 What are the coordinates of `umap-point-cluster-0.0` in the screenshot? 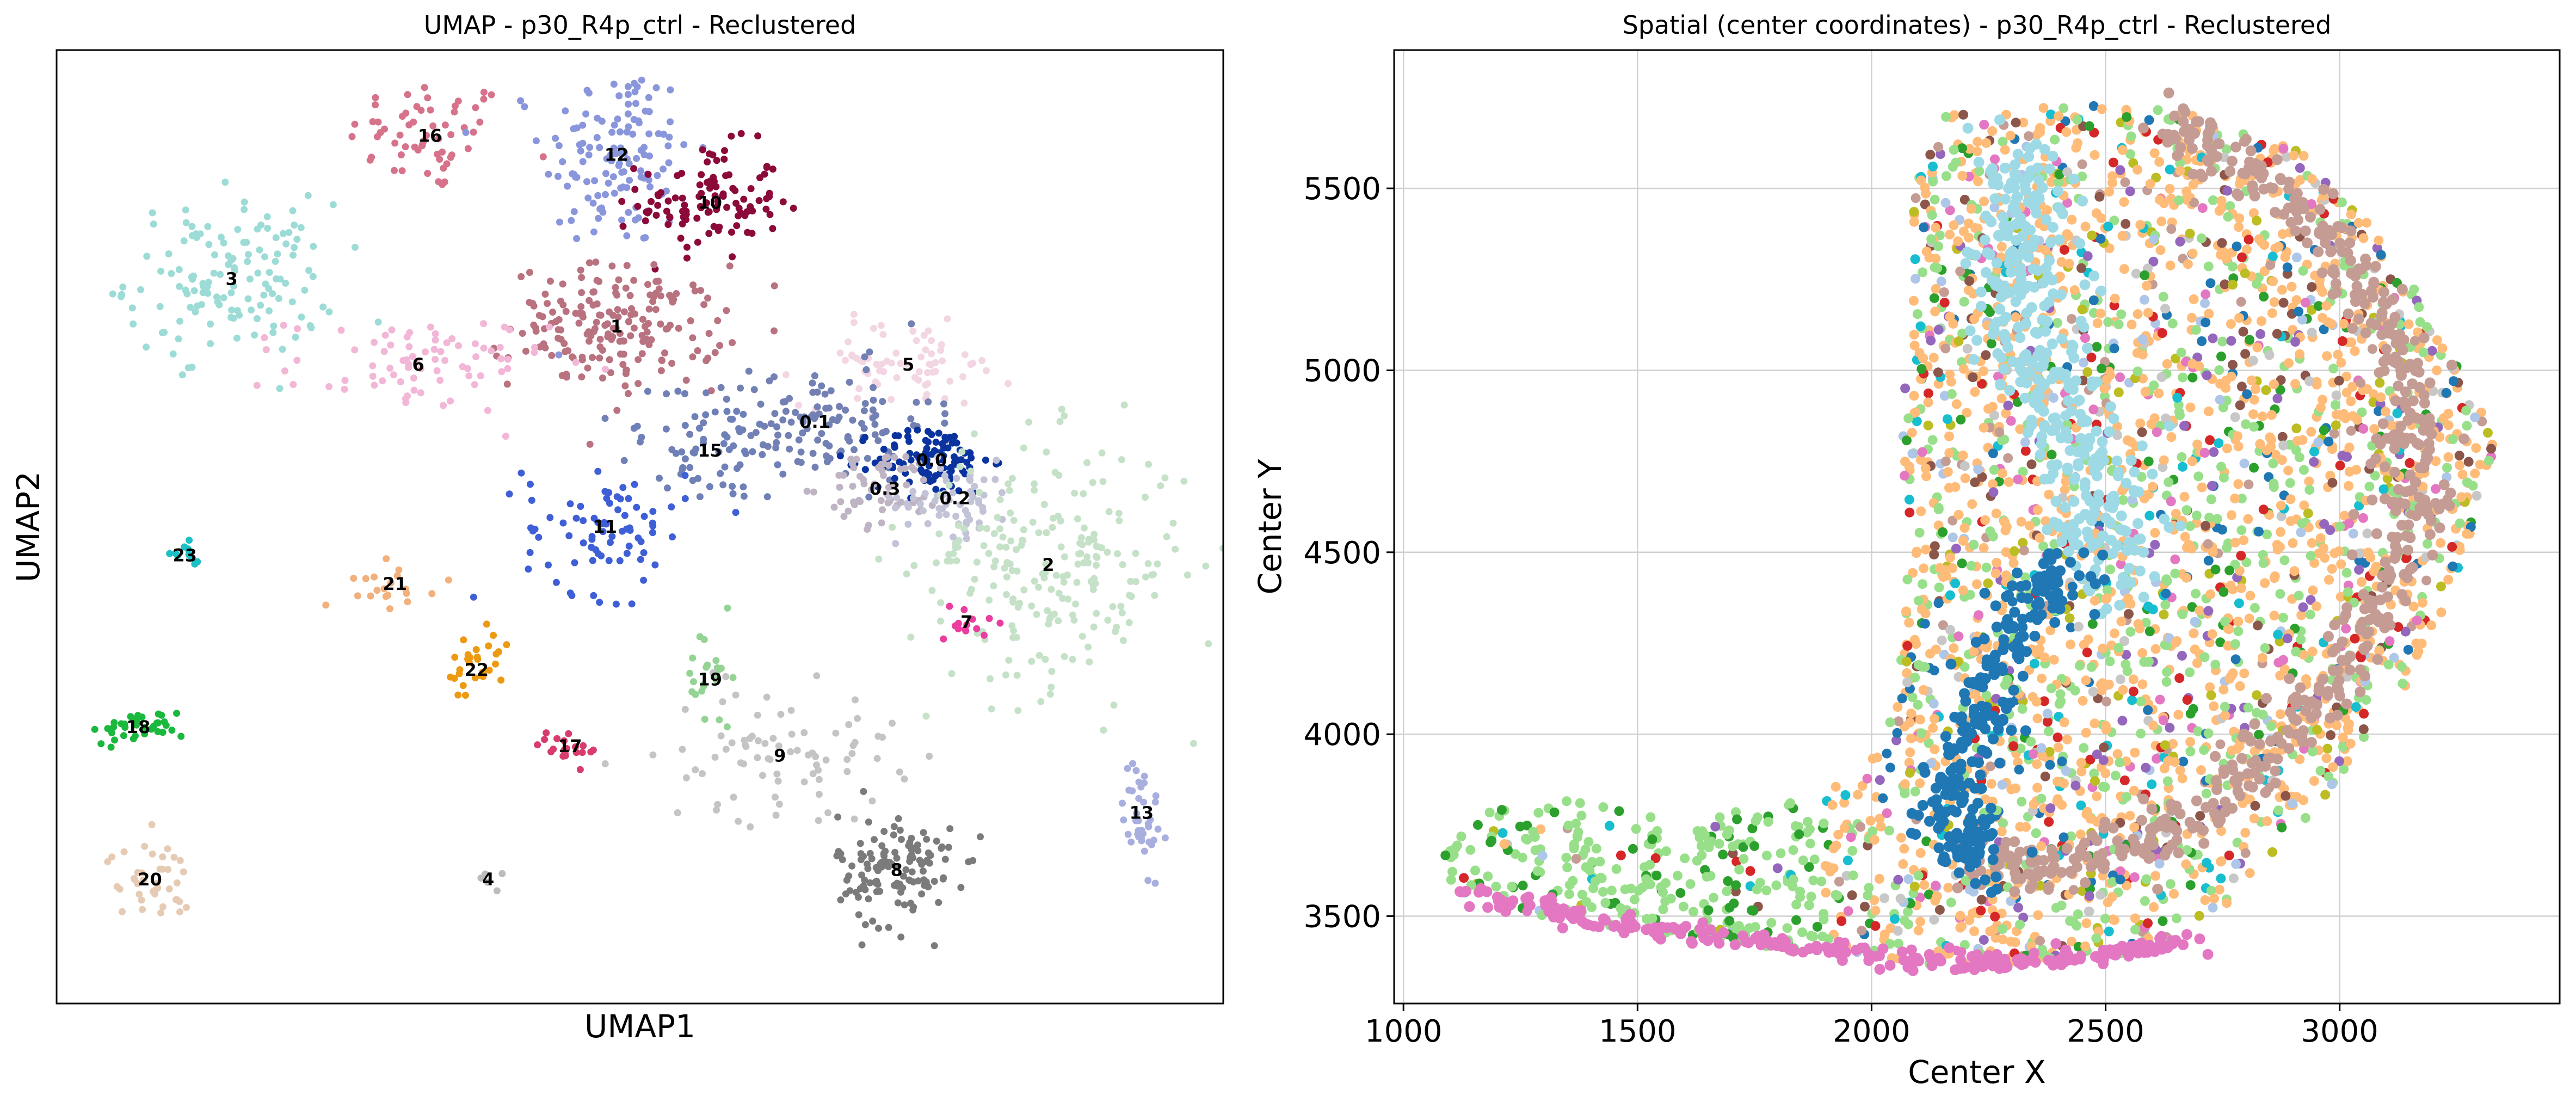 It's located at (951, 471).